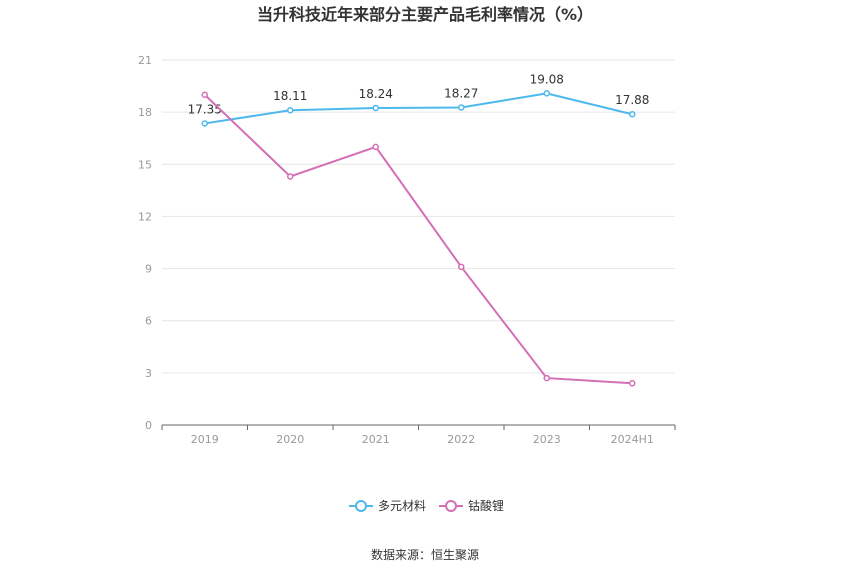 The width and height of the screenshot is (850, 575). What do you see at coordinates (418, 435) in the screenshot?
I see `x-axis: 2019 2020 2021 2022 2023 2024H1` at bounding box center [418, 435].